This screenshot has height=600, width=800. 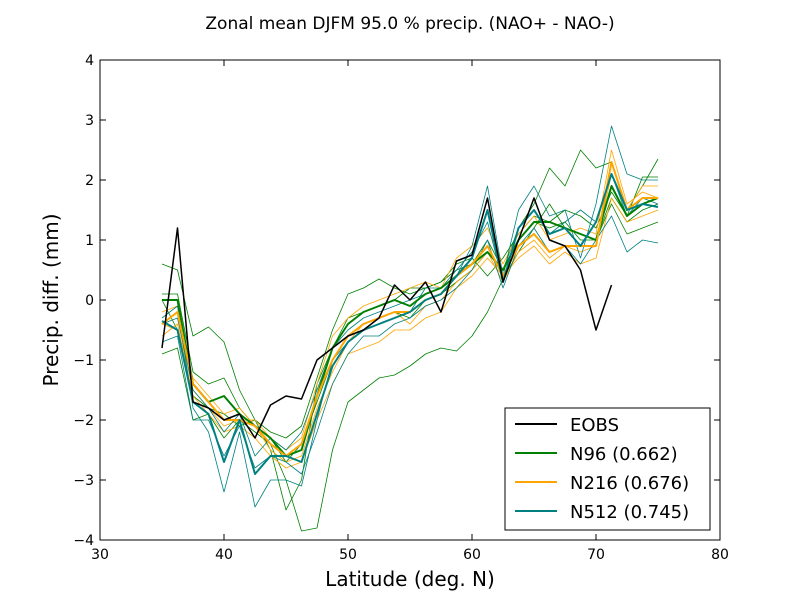 What do you see at coordinates (624, 454) in the screenshot?
I see `legend-label-n96: N96 (0.662)` at bounding box center [624, 454].